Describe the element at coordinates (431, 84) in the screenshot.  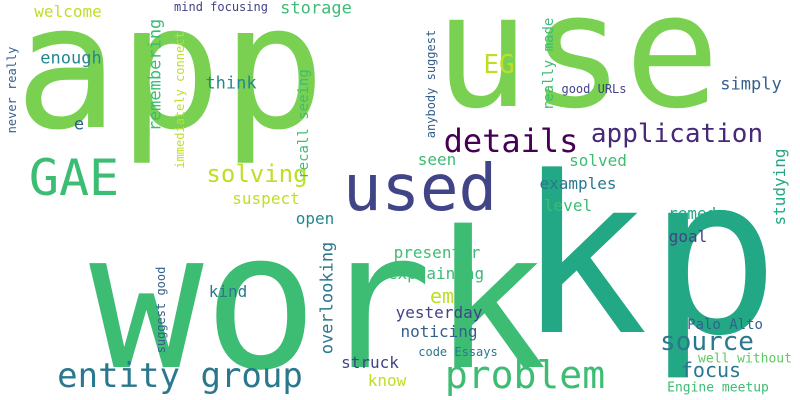
I see `word-anybody-suggest: anybody suggest` at that location.